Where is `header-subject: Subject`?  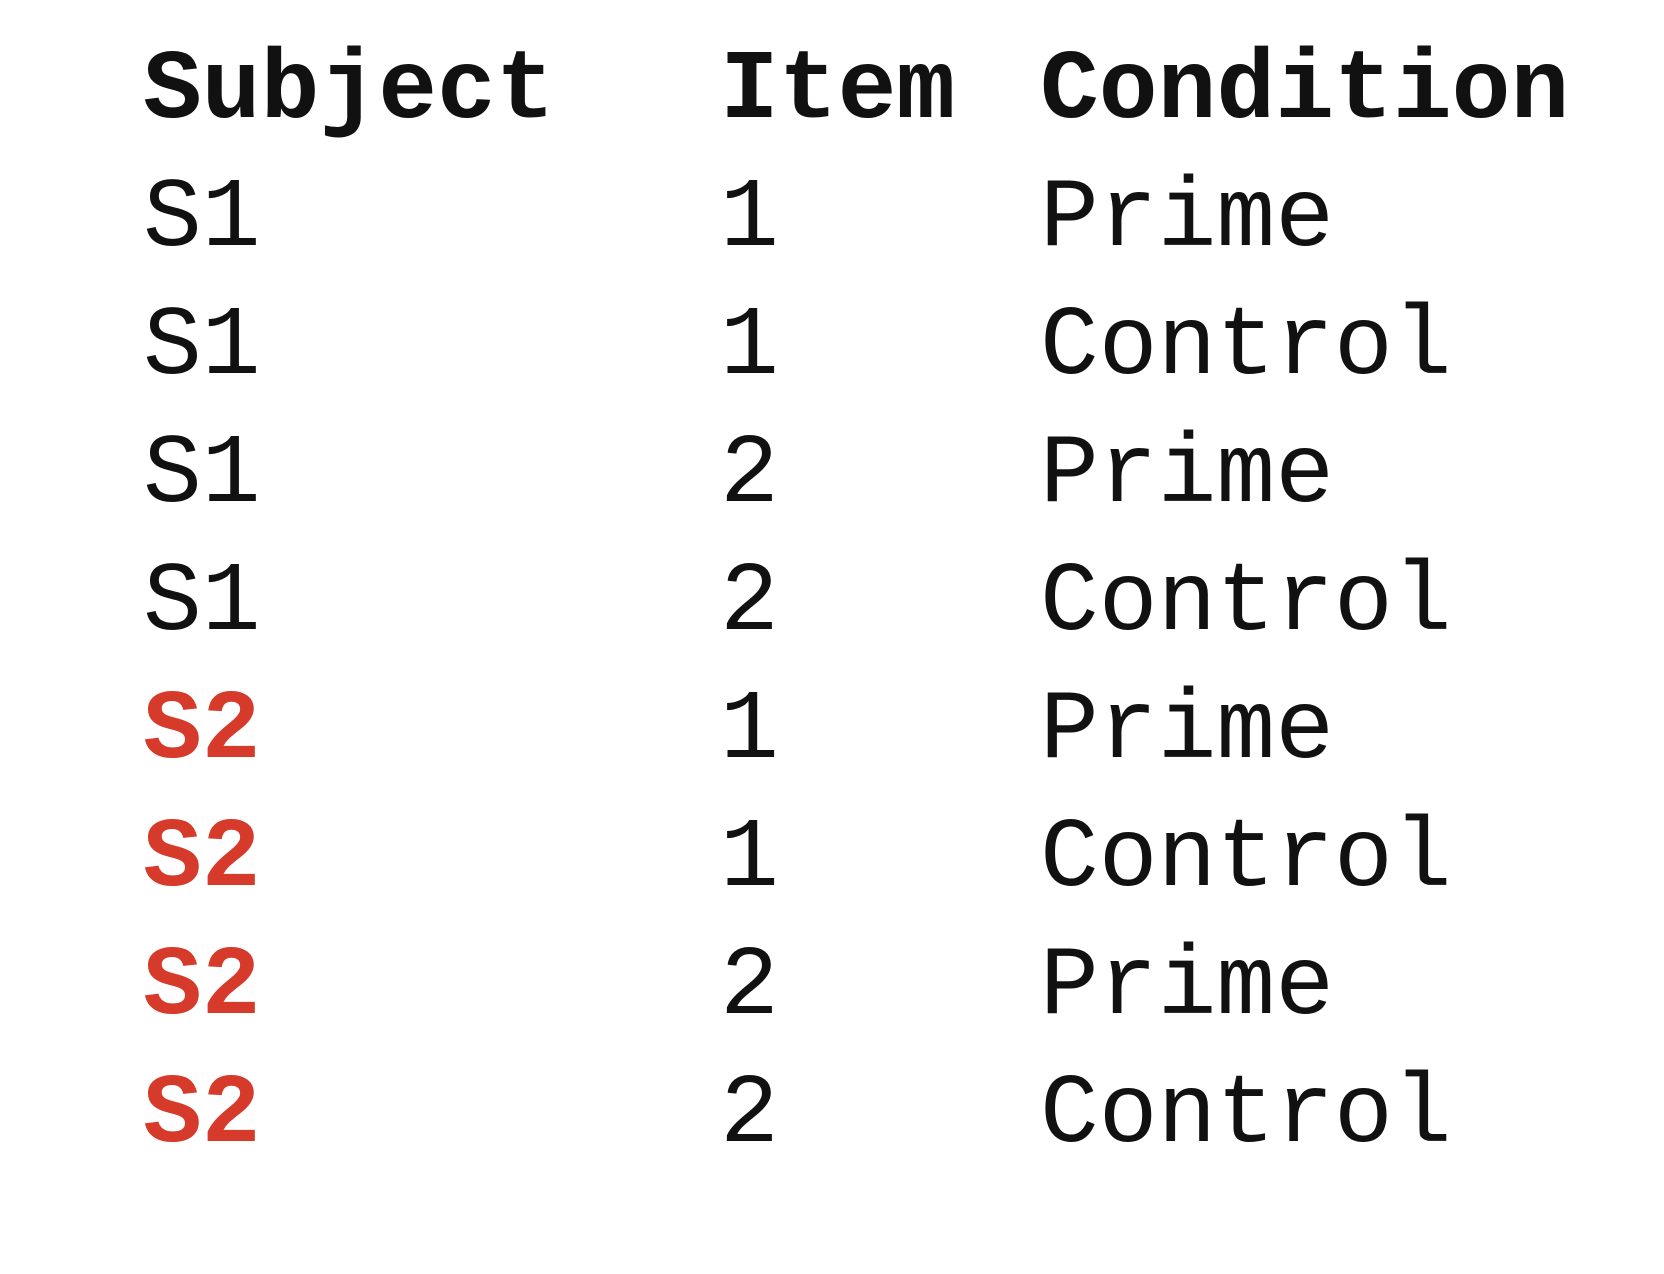
header-subject: Subject is located at coordinates (349, 91).